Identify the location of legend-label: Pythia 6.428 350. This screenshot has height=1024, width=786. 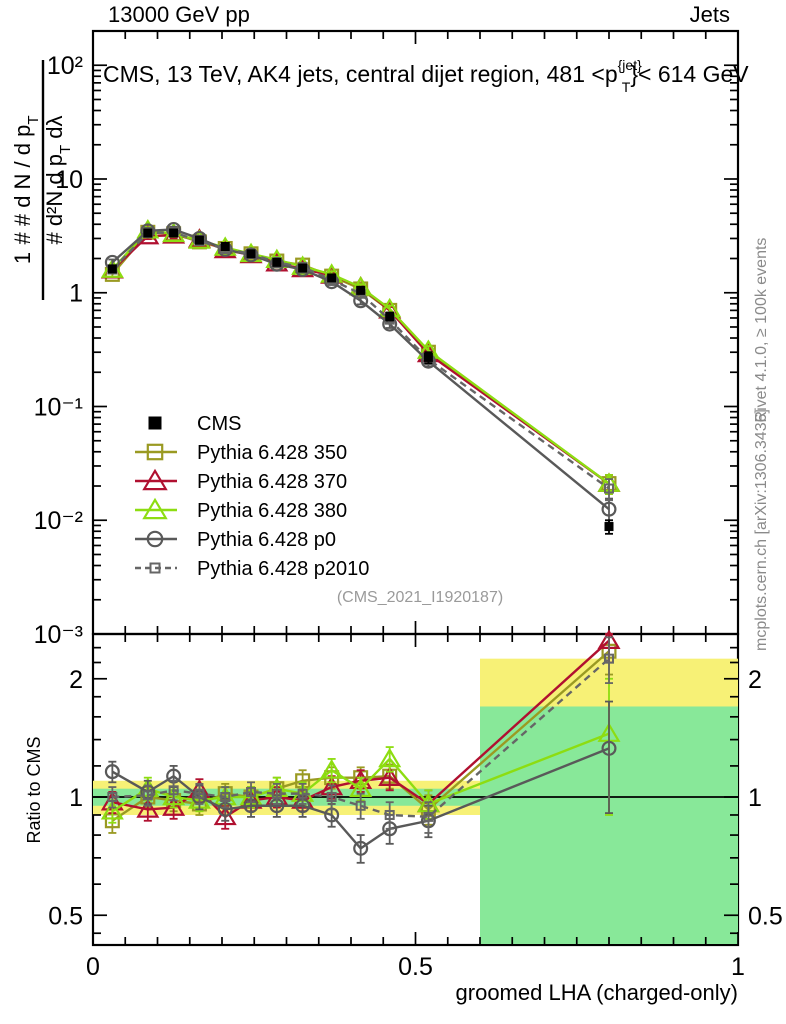
(272, 453).